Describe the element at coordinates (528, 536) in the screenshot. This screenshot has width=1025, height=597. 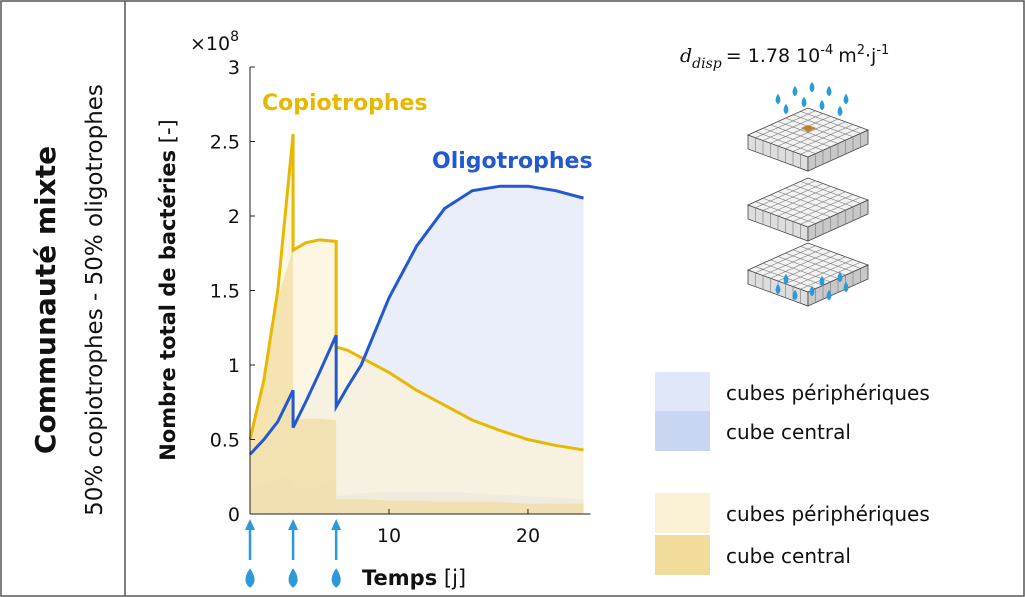
I see `x-tick-label: 20` at that location.